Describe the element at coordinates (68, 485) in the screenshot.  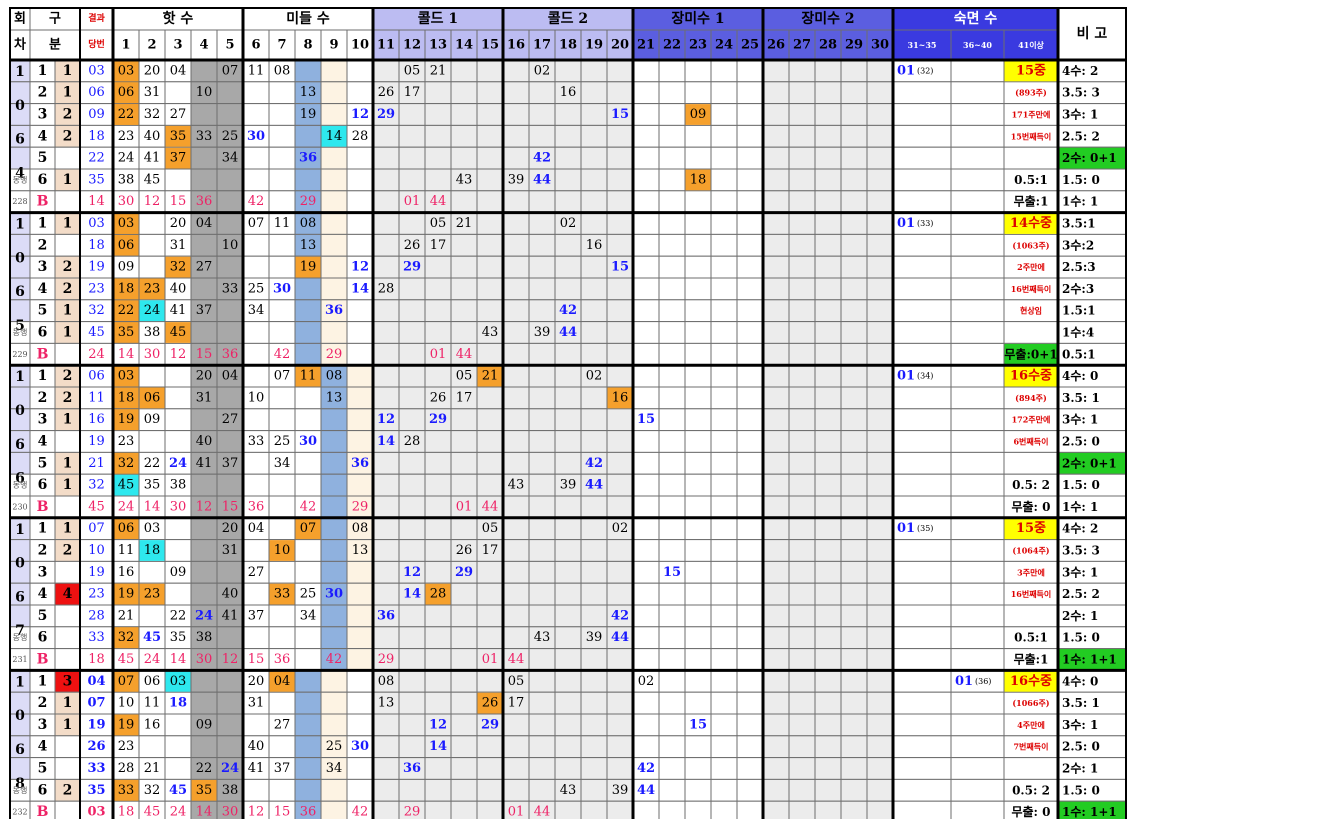
I see `g2-value: 1` at that location.